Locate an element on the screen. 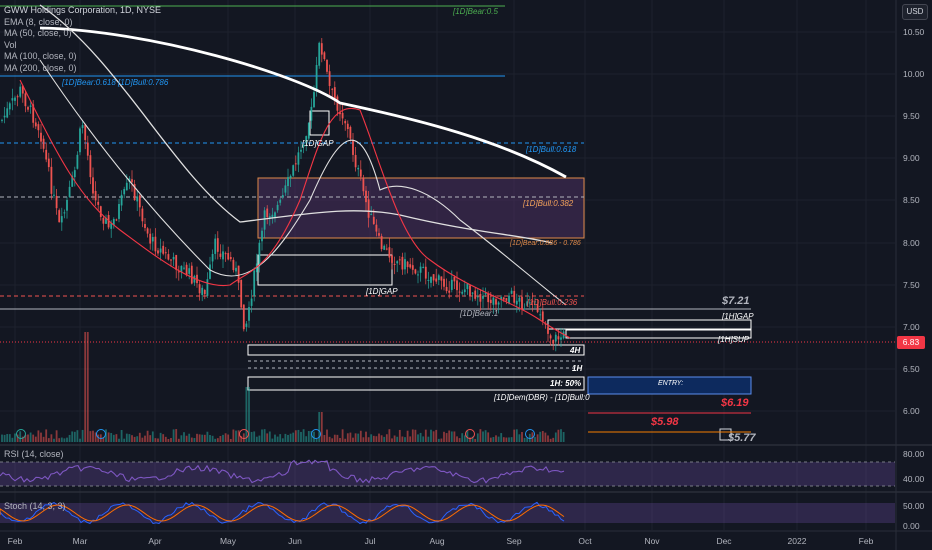 The height and width of the screenshot is (550, 932). event-markers is located at coordinates (275, 434).